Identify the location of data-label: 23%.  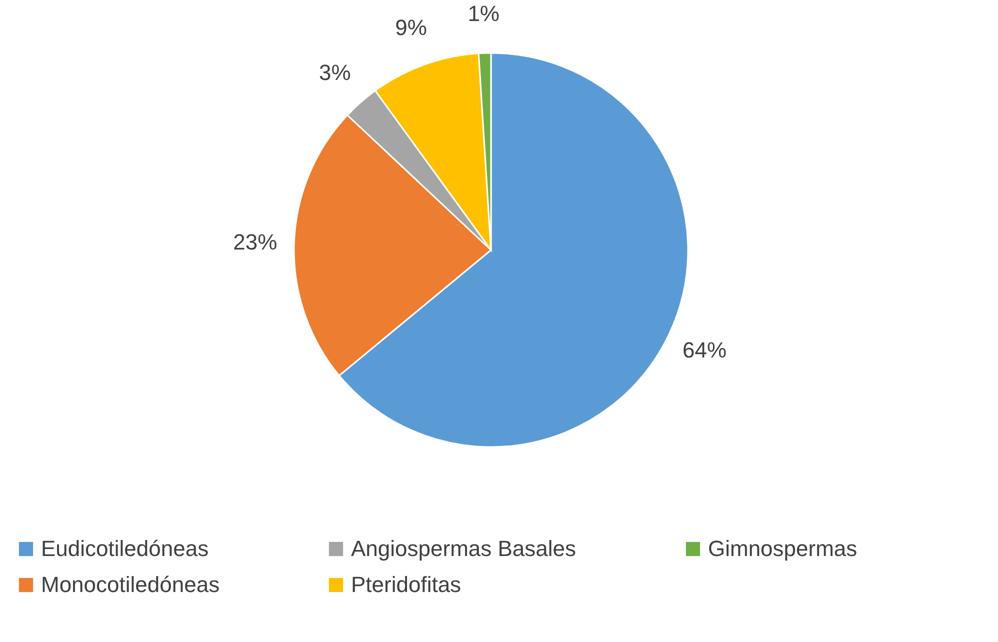
(255, 242).